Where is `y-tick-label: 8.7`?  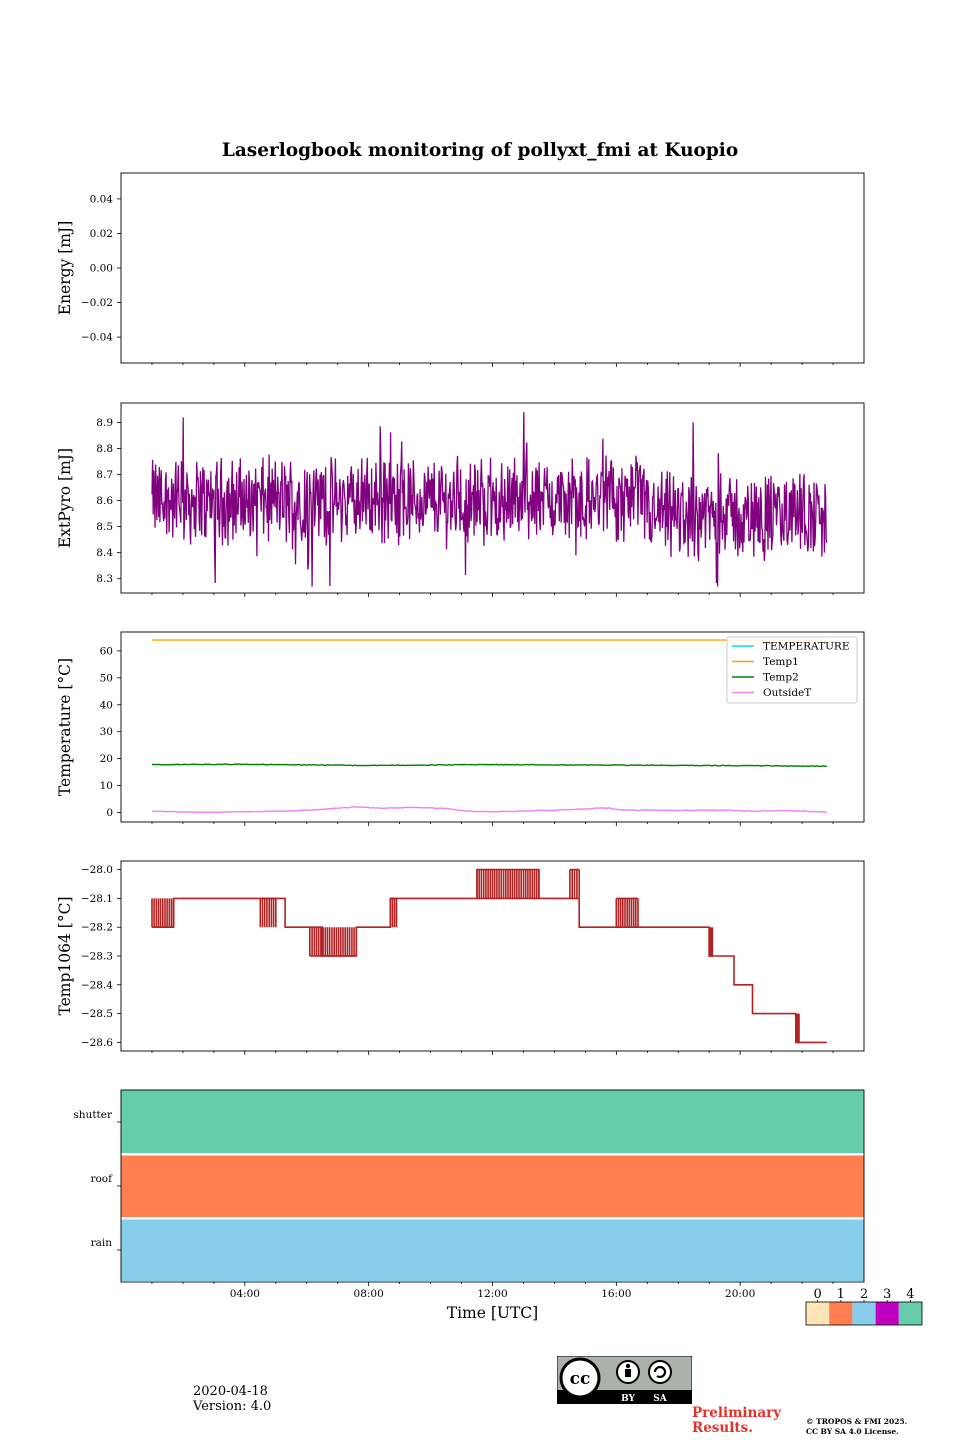 y-tick-label: 8.7 is located at coordinates (104, 475).